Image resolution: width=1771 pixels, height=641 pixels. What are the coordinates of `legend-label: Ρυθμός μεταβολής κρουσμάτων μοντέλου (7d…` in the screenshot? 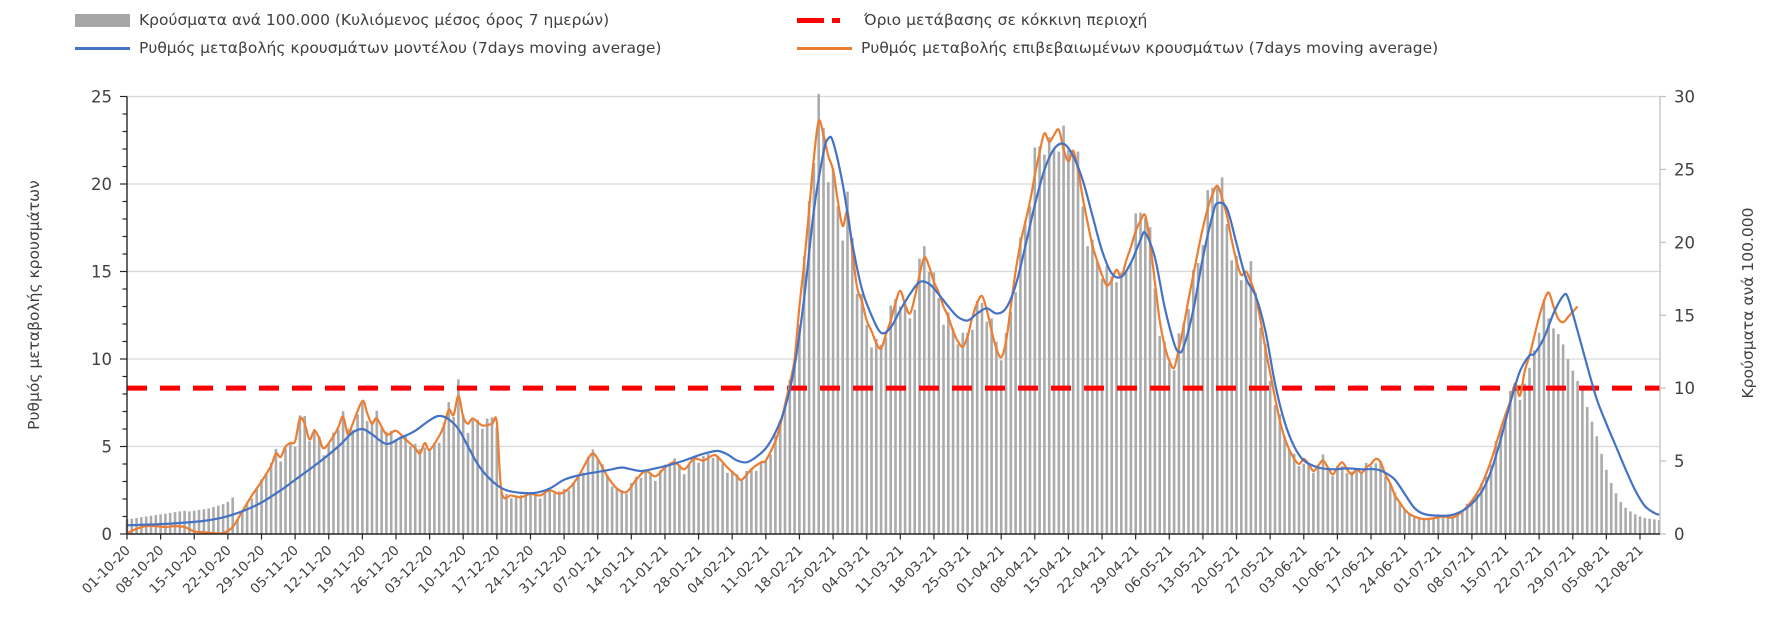 It's located at (400, 48).